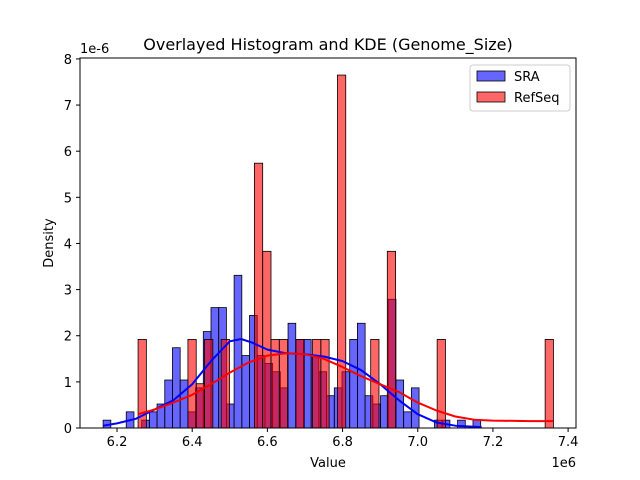 This screenshot has height=480, width=640. What do you see at coordinates (68, 60) in the screenshot?
I see `y-tick-label: 8` at bounding box center [68, 60].